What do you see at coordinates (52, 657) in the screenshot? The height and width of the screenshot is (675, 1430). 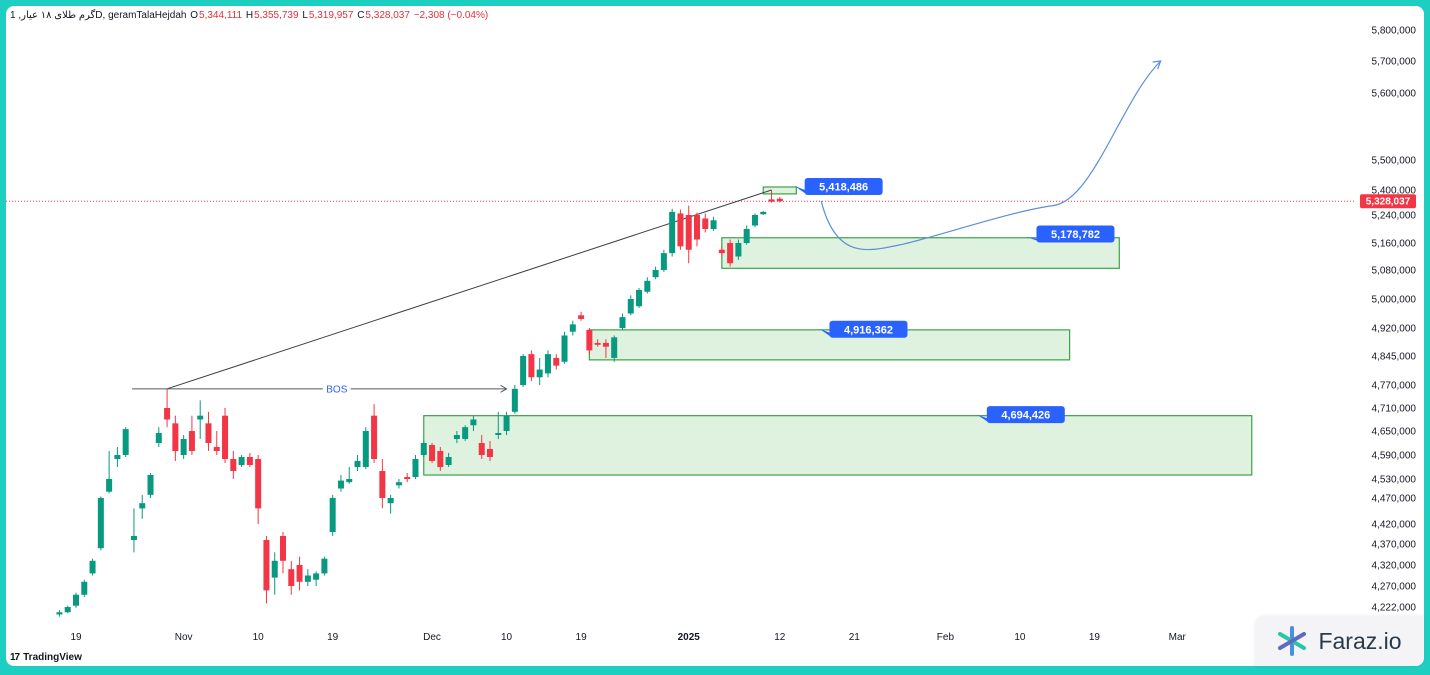 I see `tradingview-text: TradingView` at bounding box center [52, 657].